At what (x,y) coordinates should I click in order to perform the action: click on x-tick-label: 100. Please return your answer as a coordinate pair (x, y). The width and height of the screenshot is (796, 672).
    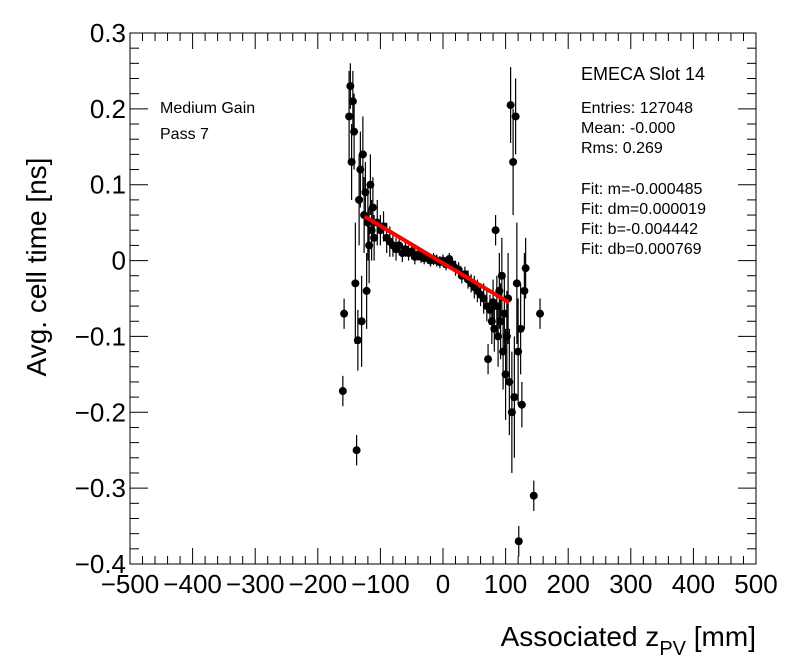
    Looking at the image, I should click on (505, 584).